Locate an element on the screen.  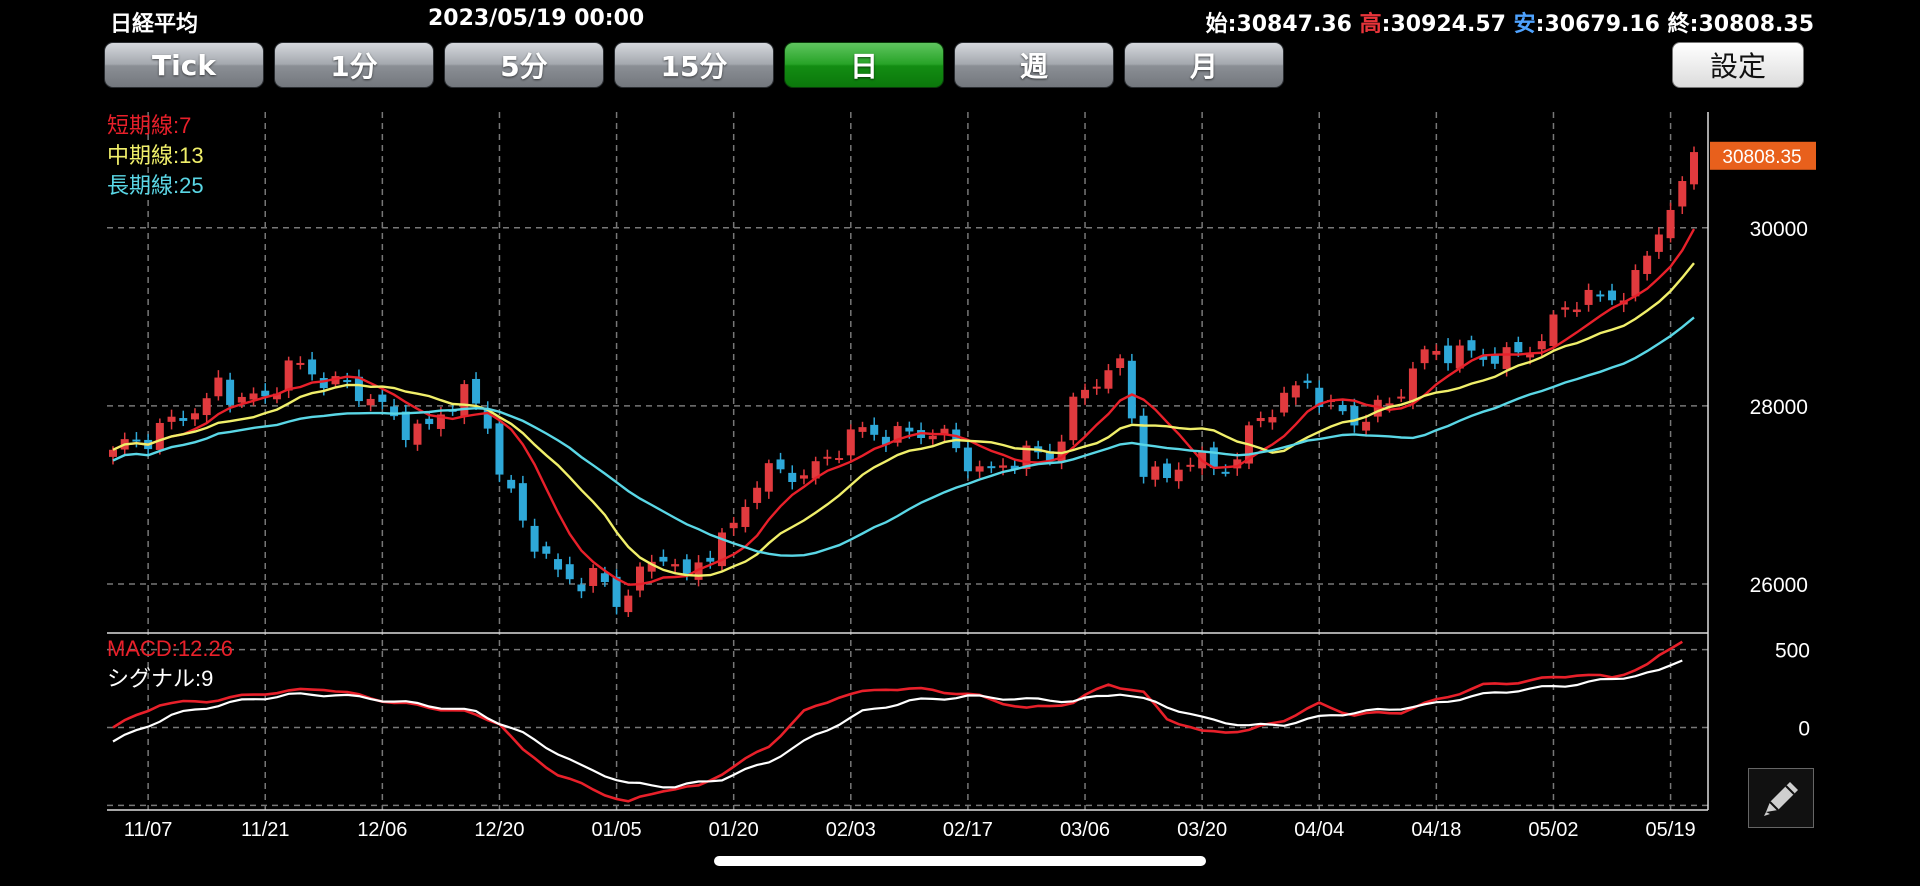
y-tick-label: 28000 is located at coordinates (1779, 407).